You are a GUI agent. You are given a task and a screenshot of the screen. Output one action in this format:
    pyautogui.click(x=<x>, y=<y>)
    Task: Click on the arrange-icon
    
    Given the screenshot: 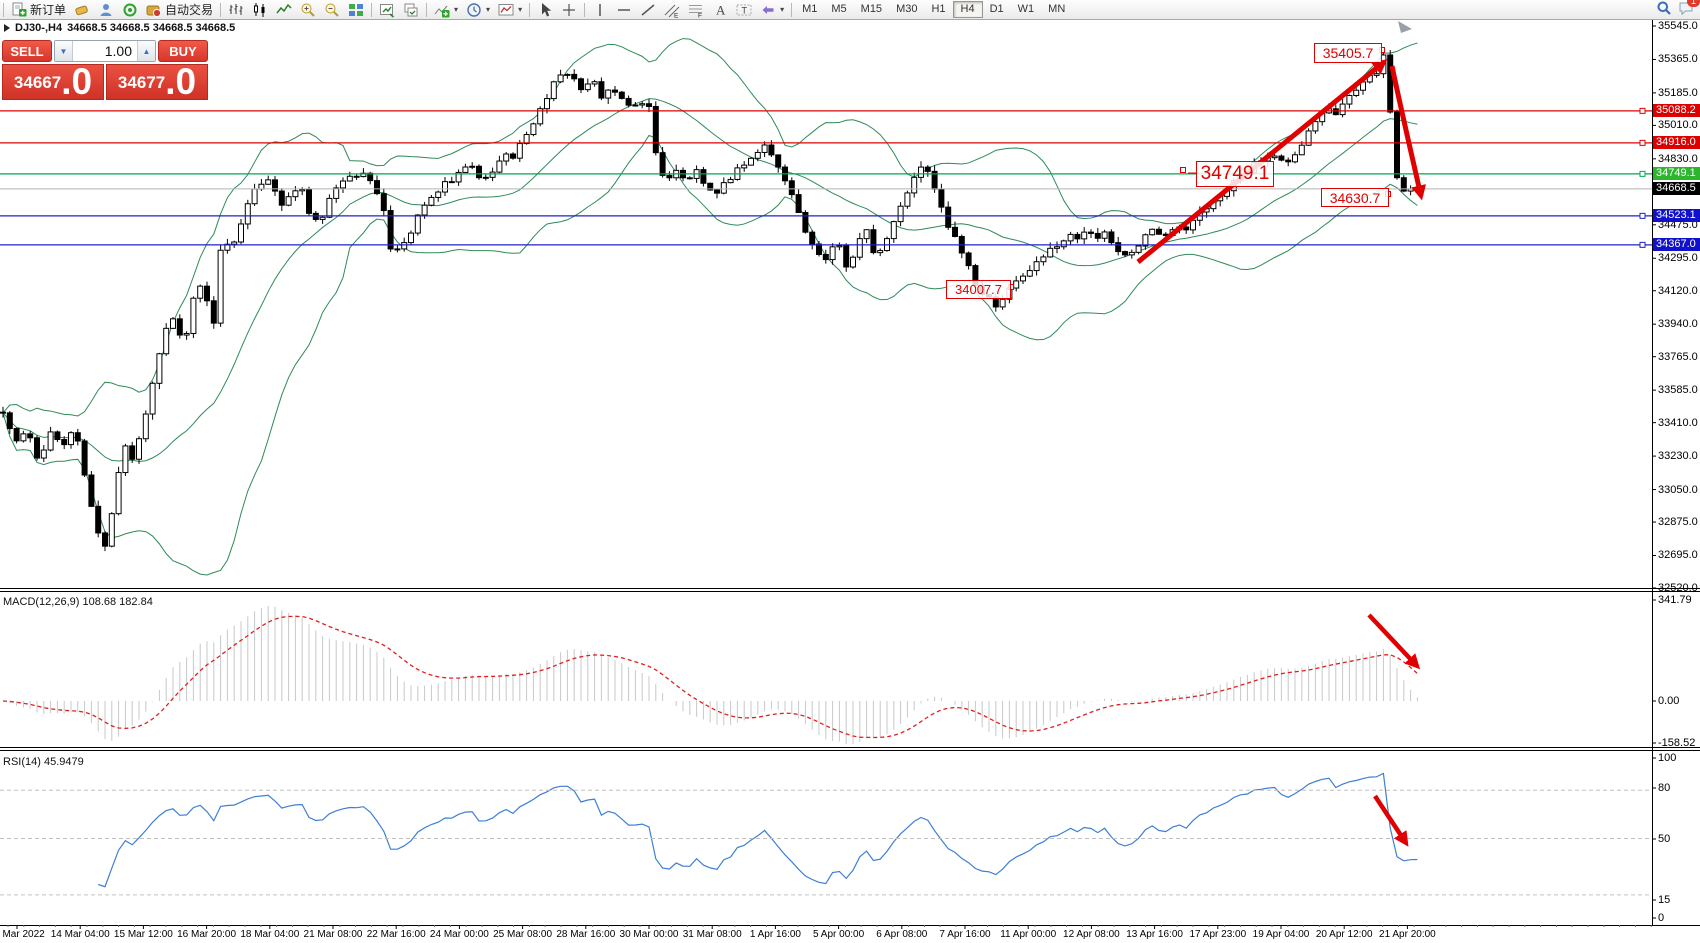 What is the action you would take?
    pyautogui.click(x=387, y=10)
    